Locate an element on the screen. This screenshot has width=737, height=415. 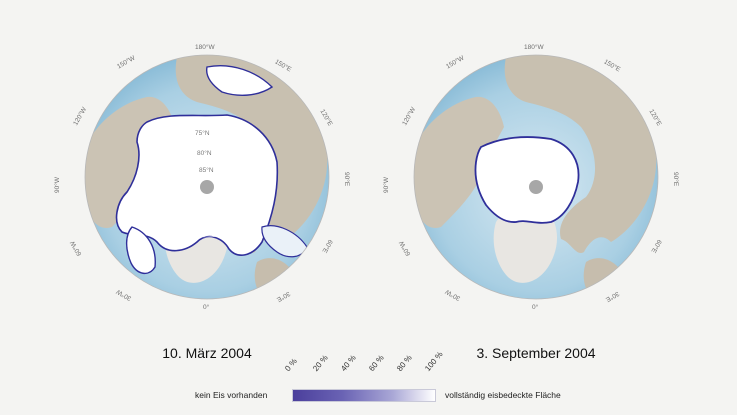
scale-tick-60: 60 % is located at coordinates (376, 363).